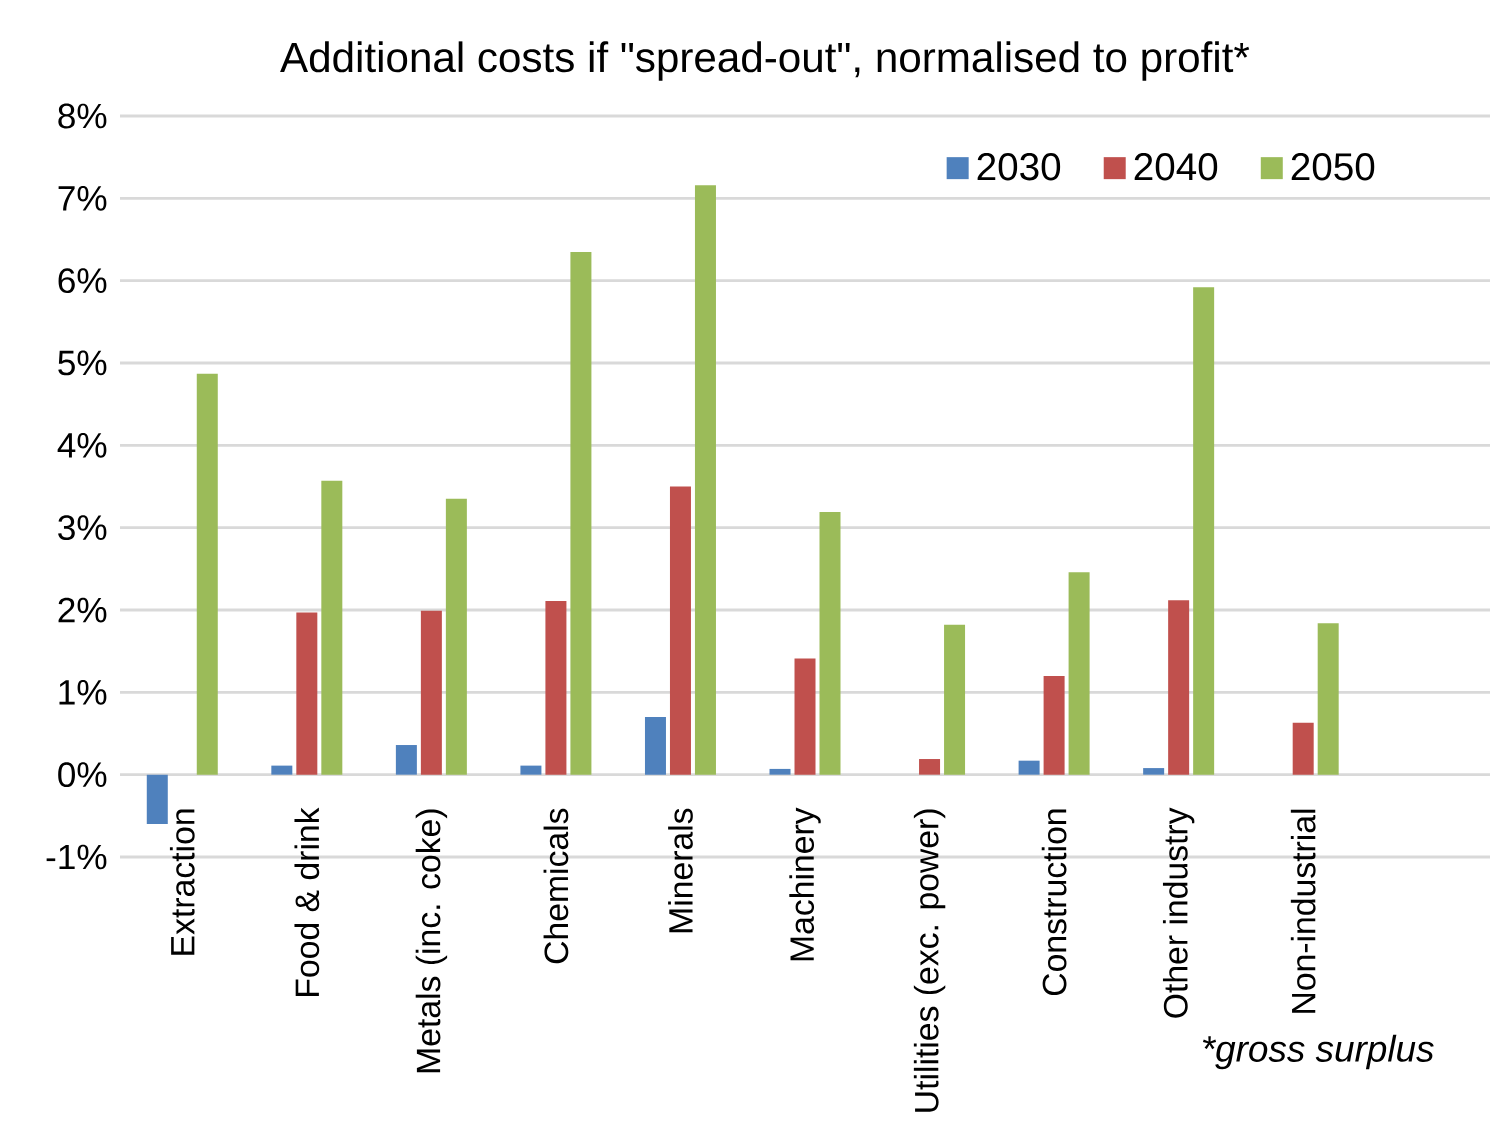 The width and height of the screenshot is (1504, 1126). What do you see at coordinates (765, 61) in the screenshot?
I see `chart-title: Additional costs if "spread-out", normalised to profit*` at bounding box center [765, 61].